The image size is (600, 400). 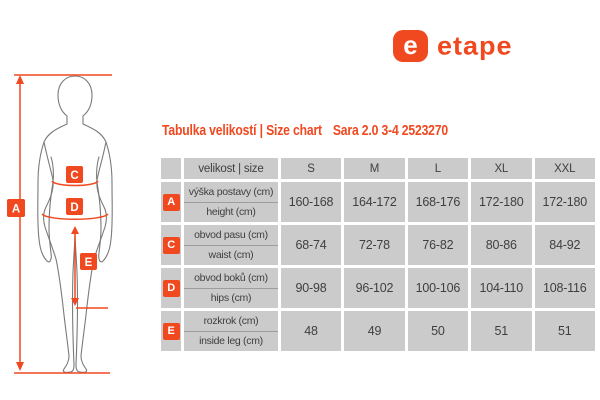 I want to click on row-label-cell: obvod boků (cm) hips (cm), so click(x=231, y=288).